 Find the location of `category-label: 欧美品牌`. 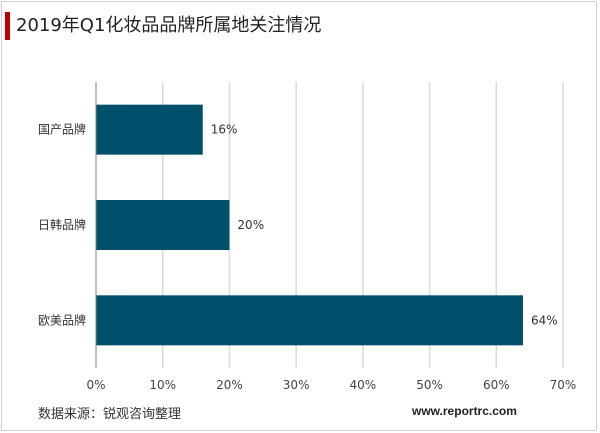

category-label: 欧美品牌 is located at coordinates (62, 320).